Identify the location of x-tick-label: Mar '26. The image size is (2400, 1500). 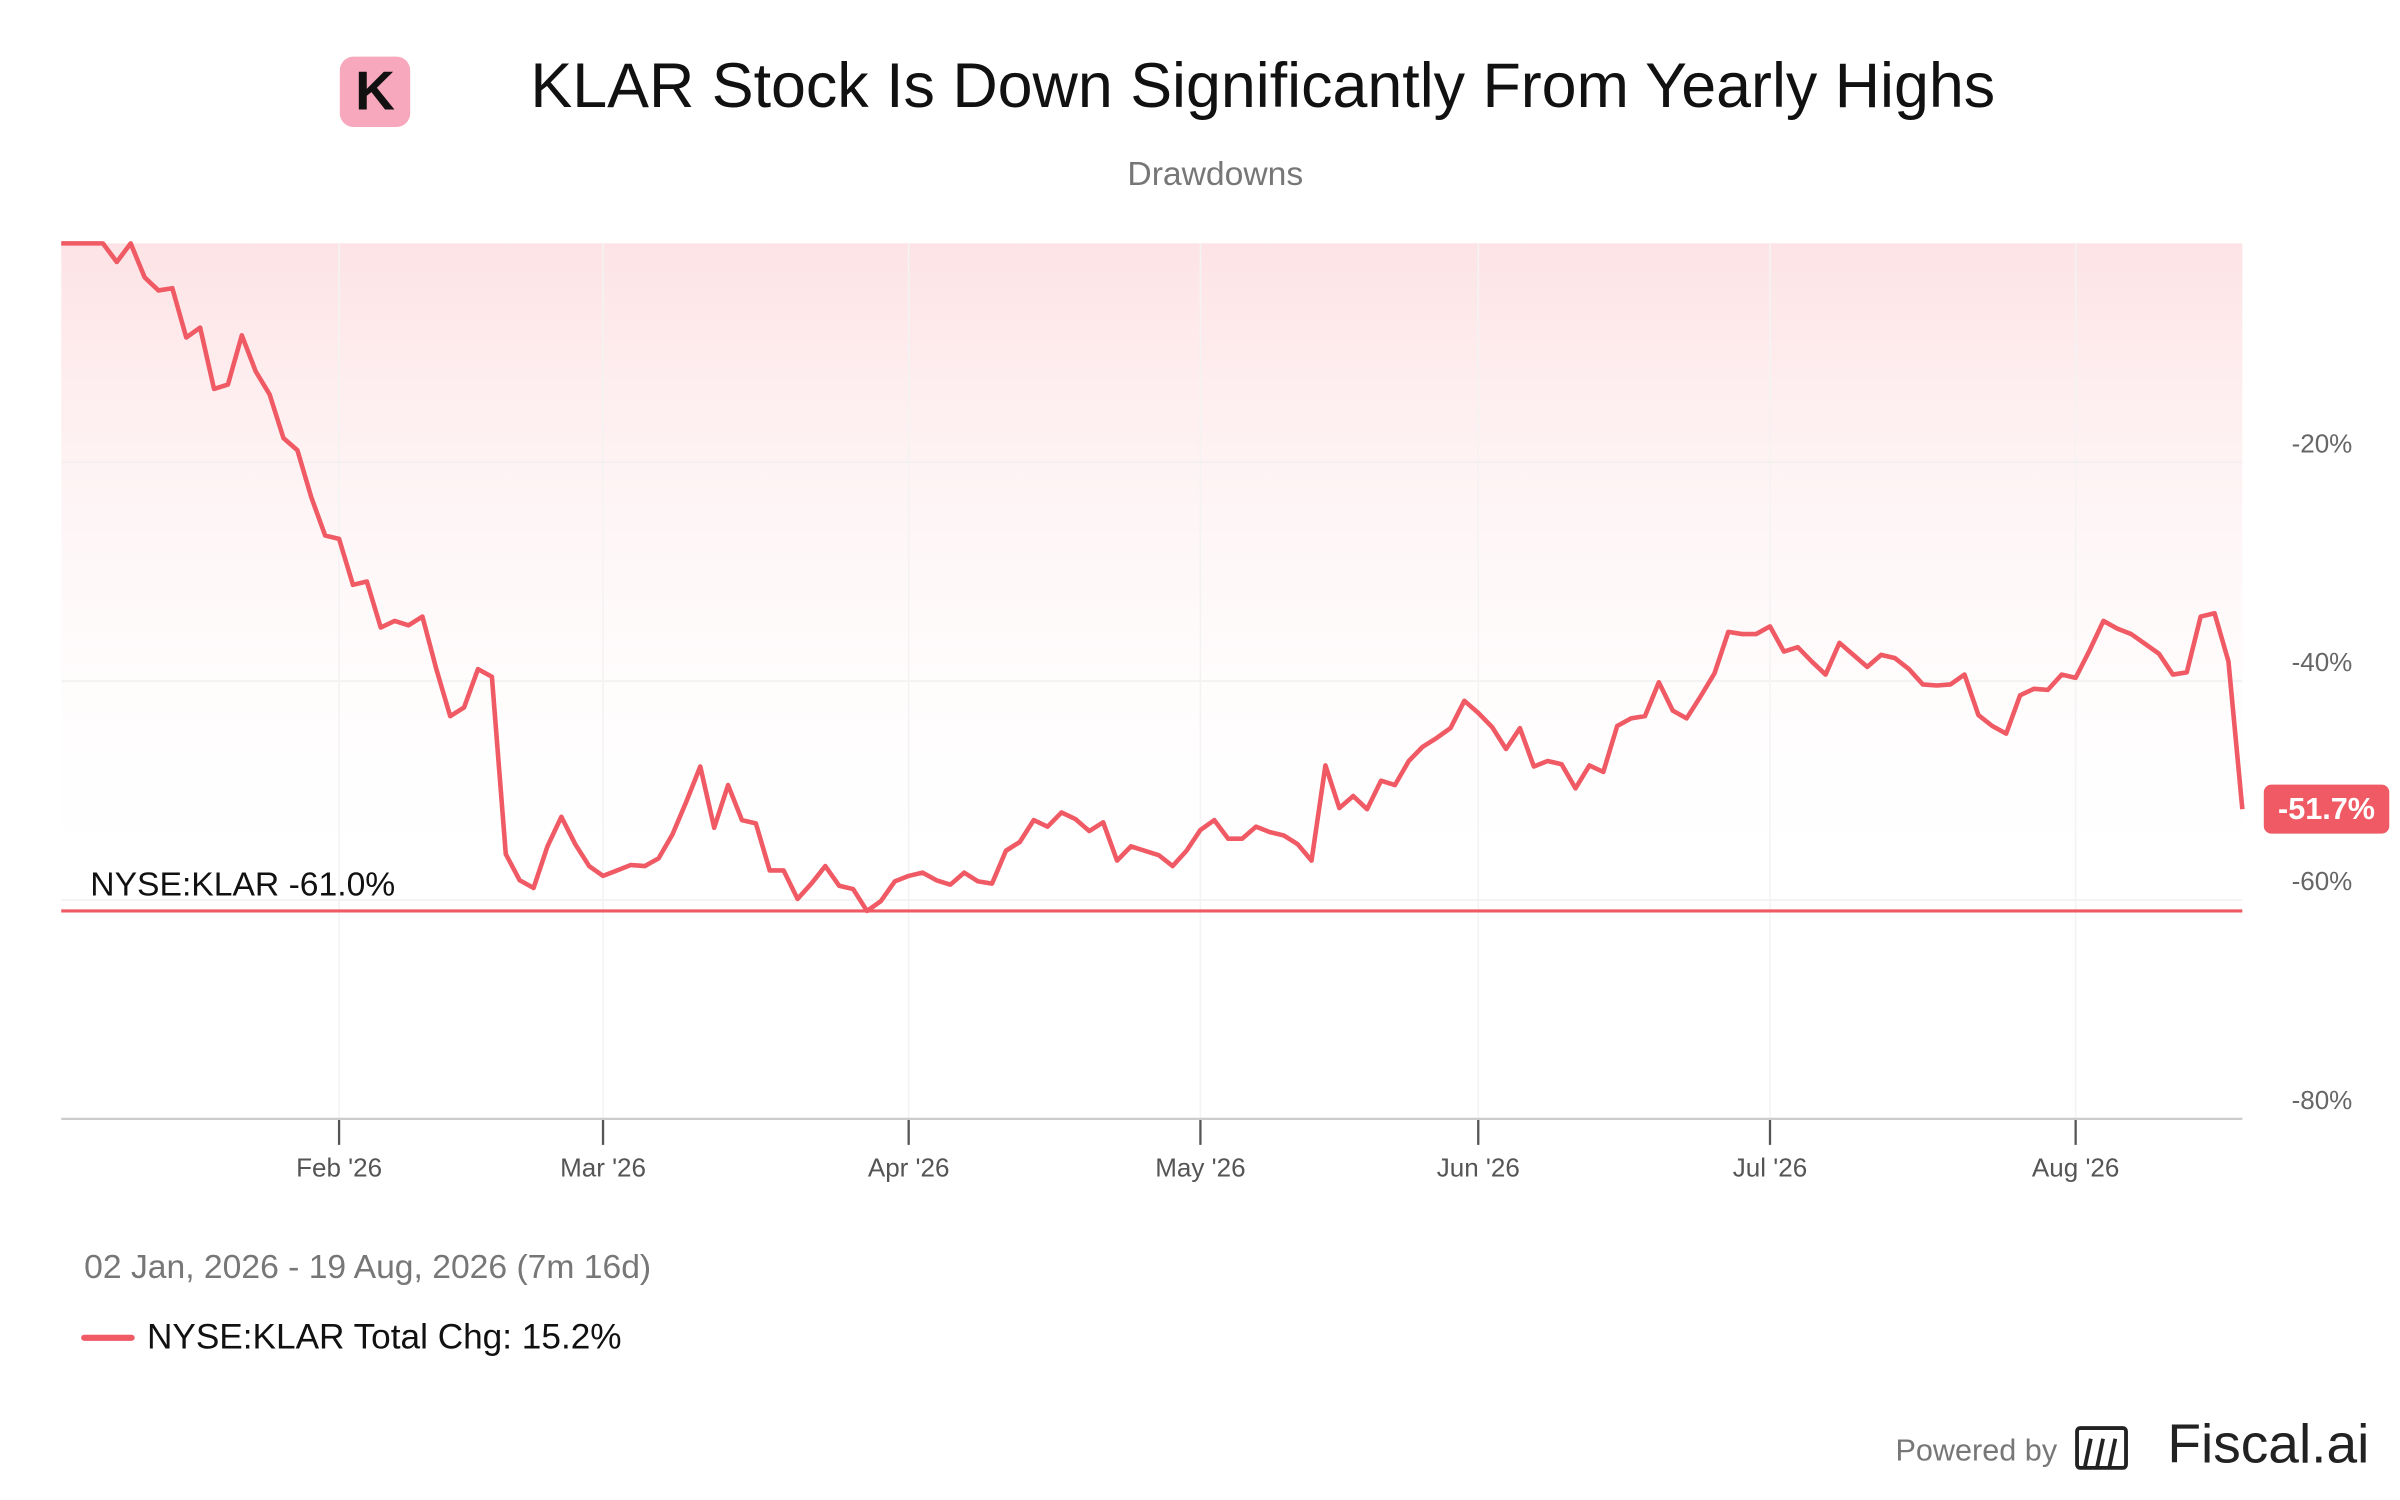
(603, 1167).